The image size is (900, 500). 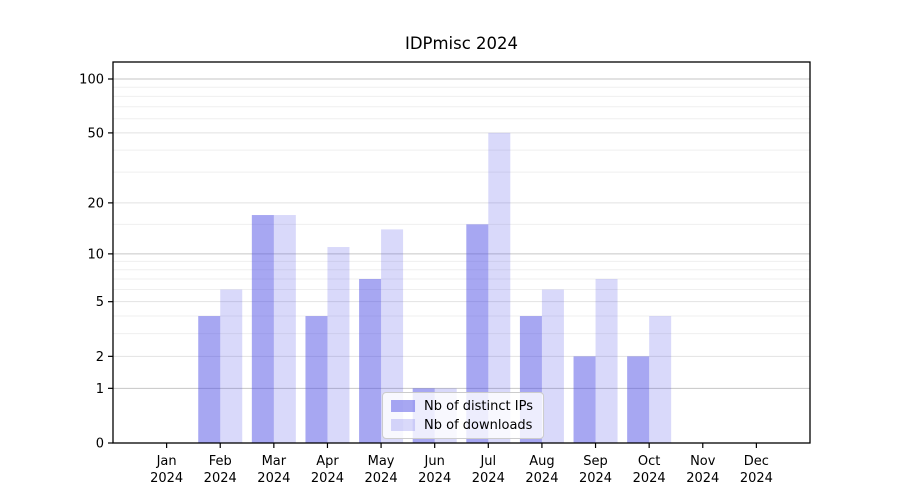 I want to click on bar-oct-nb-of-distinct-ips, so click(x=638, y=399).